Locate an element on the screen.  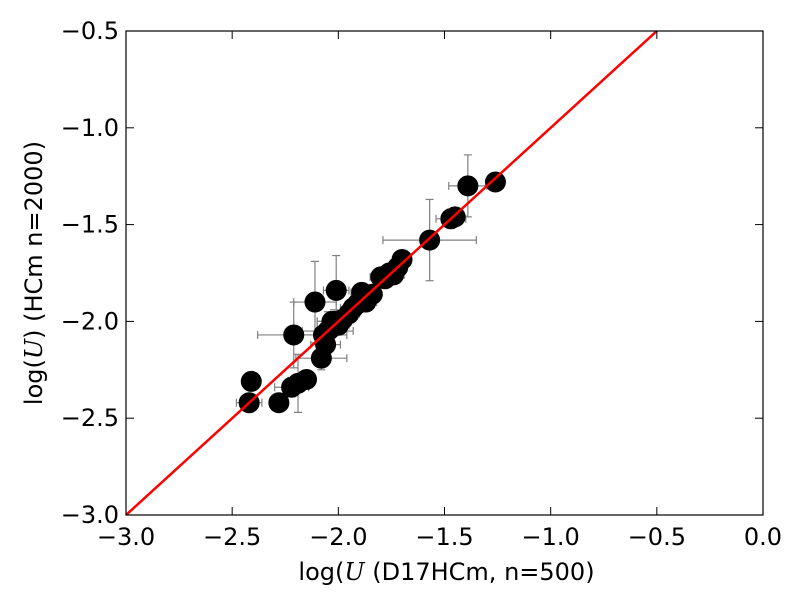
x-tick-label: −3.0 is located at coordinates (126, 537).